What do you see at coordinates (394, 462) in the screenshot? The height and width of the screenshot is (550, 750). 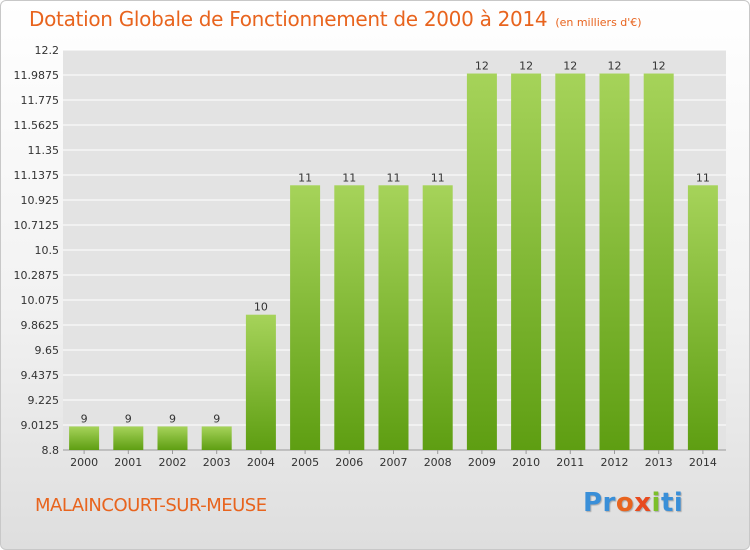 I see `x-tick-label-2007: 2007` at bounding box center [394, 462].